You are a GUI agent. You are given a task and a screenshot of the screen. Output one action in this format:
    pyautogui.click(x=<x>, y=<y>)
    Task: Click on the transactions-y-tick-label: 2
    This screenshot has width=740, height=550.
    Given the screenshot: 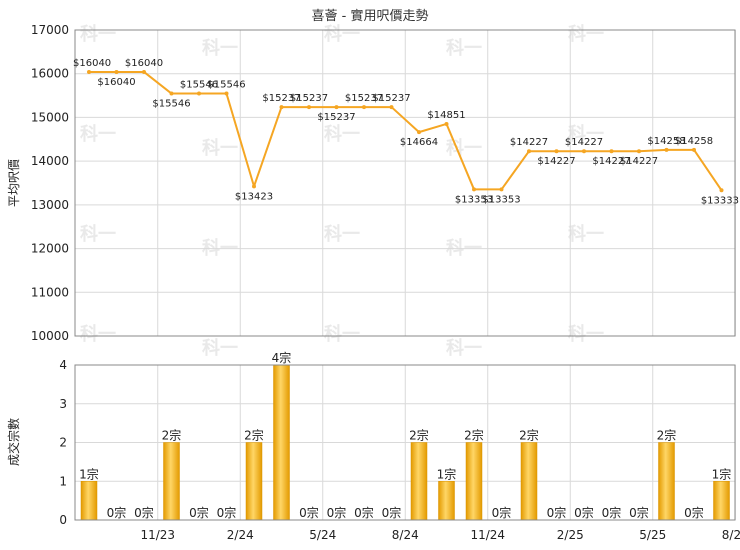 What is the action you would take?
    pyautogui.click(x=63, y=443)
    